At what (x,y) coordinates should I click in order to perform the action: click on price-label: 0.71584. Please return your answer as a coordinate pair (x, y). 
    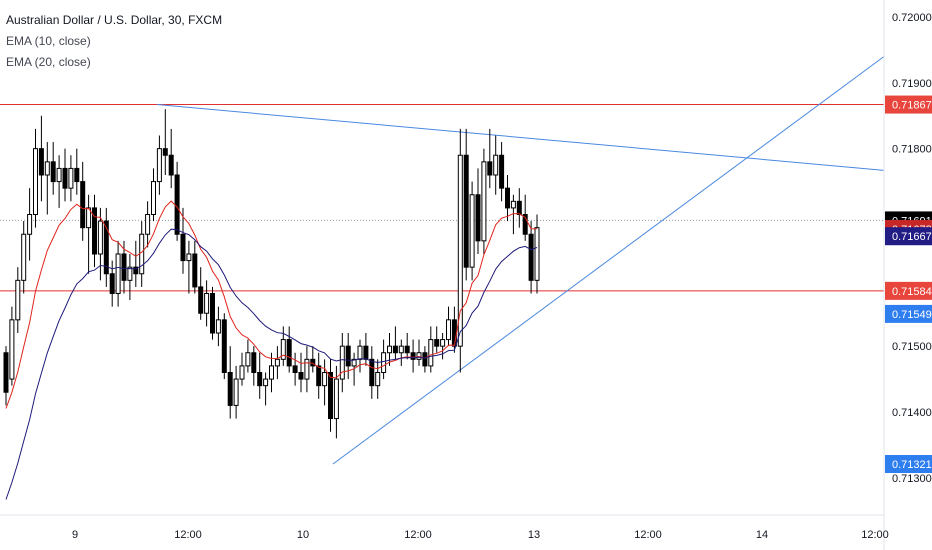
    Looking at the image, I should click on (908, 290).